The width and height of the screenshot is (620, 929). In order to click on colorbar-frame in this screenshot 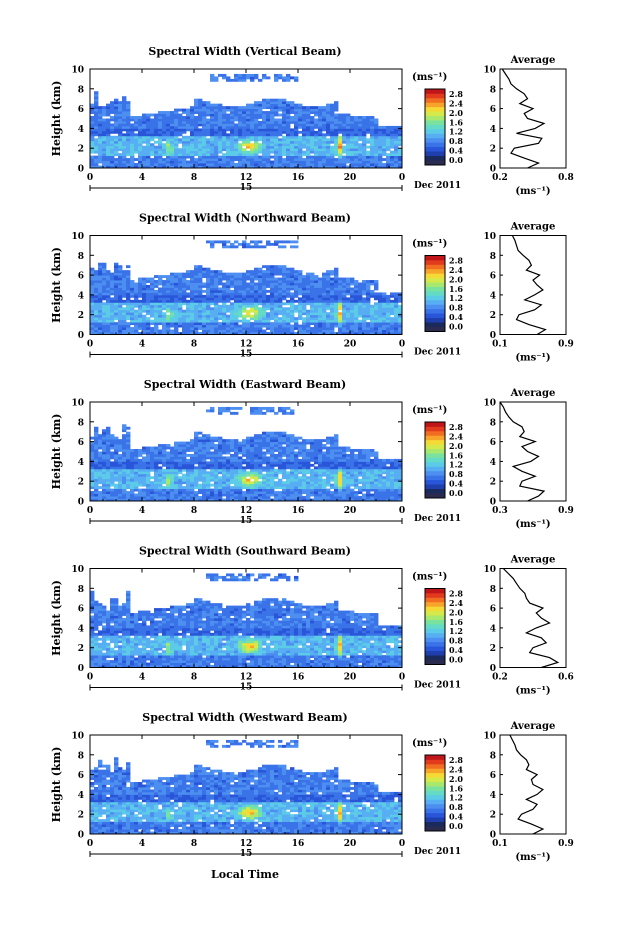, I will do `click(435, 293)`.